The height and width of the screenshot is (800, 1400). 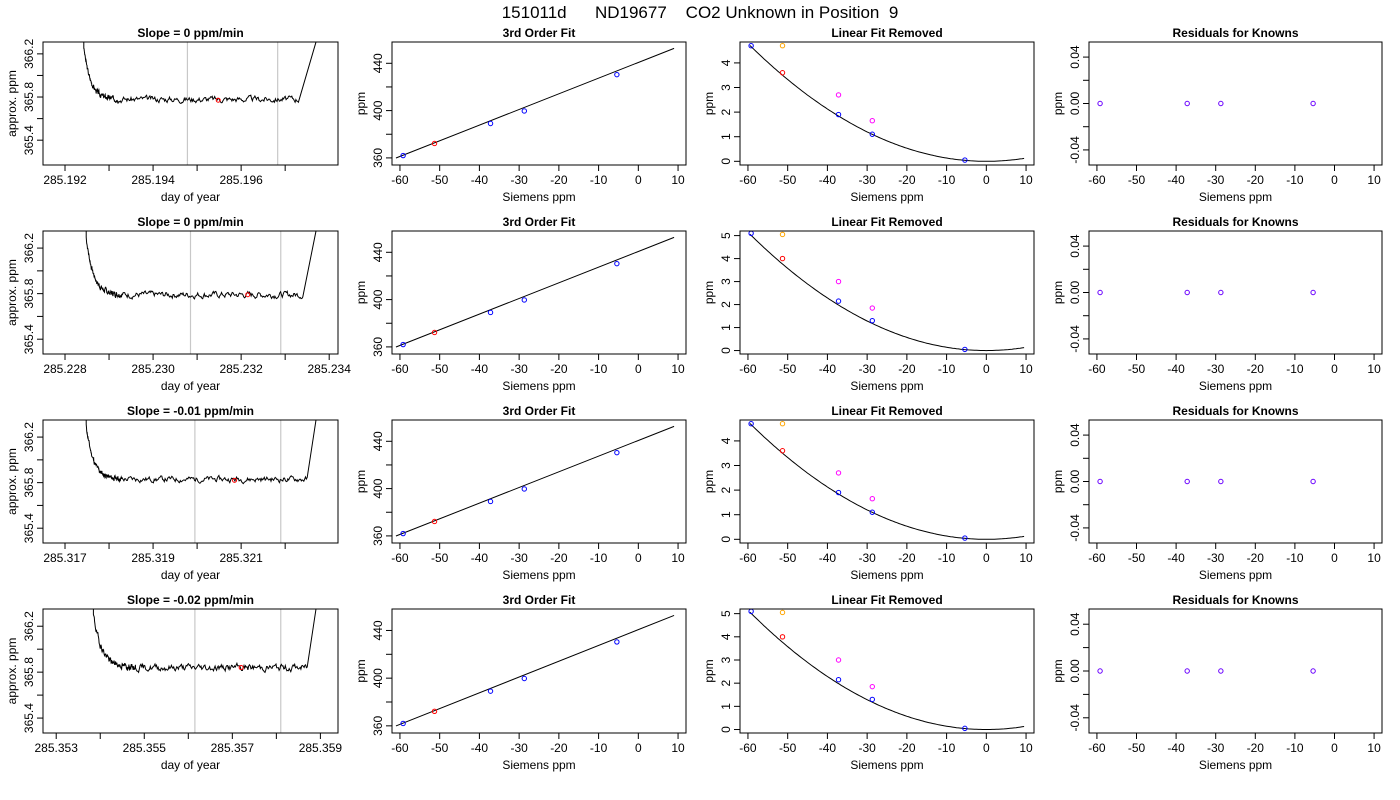 I want to click on y-tick-label: 1, so click(x=726, y=514).